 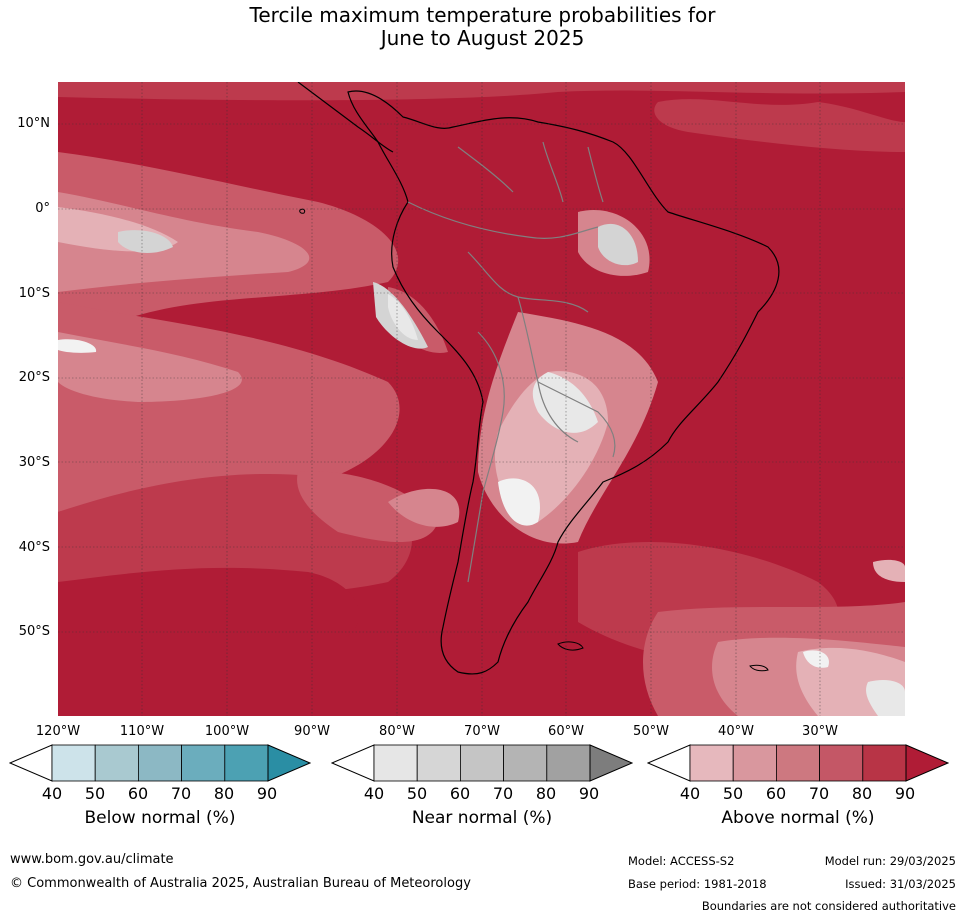 I want to click on colorbar-near-svg, so click(x=482, y=763).